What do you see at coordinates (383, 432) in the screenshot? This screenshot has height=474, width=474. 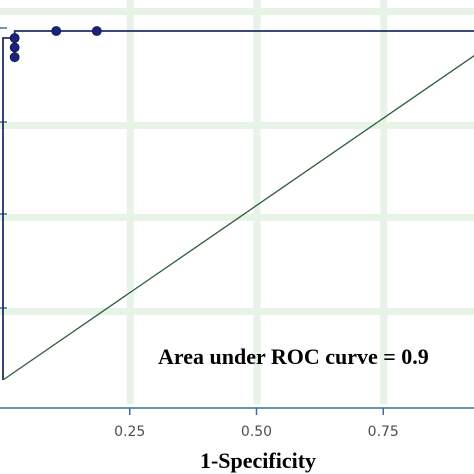 I see `x-tick-label-2: 0.75` at bounding box center [383, 432].